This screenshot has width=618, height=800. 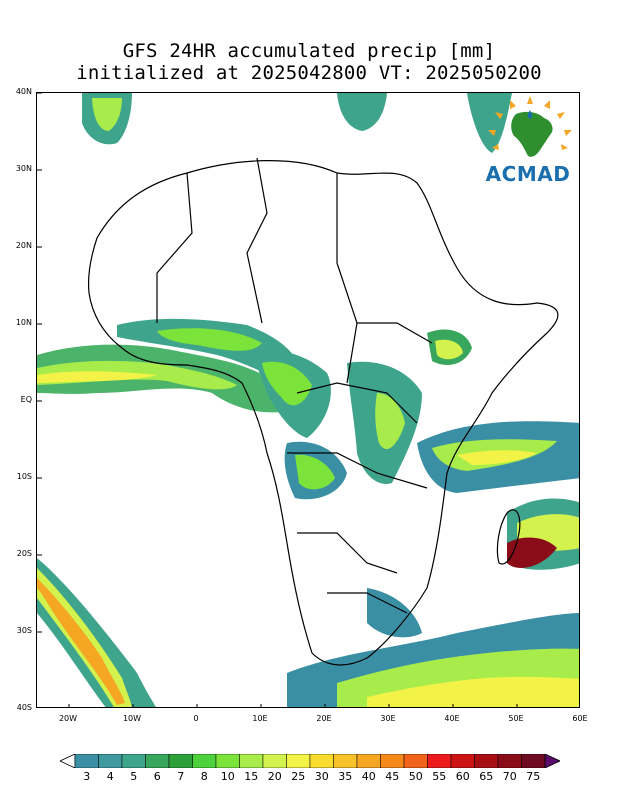 What do you see at coordinates (345, 776) in the screenshot?
I see `colorbar-level-label: 35` at bounding box center [345, 776].